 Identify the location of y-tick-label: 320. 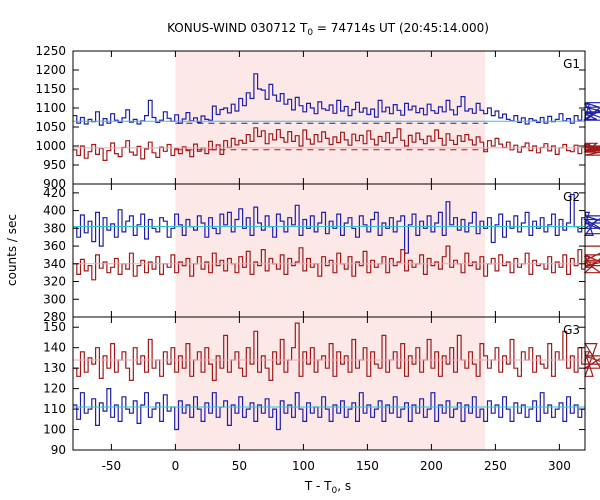
(54, 282).